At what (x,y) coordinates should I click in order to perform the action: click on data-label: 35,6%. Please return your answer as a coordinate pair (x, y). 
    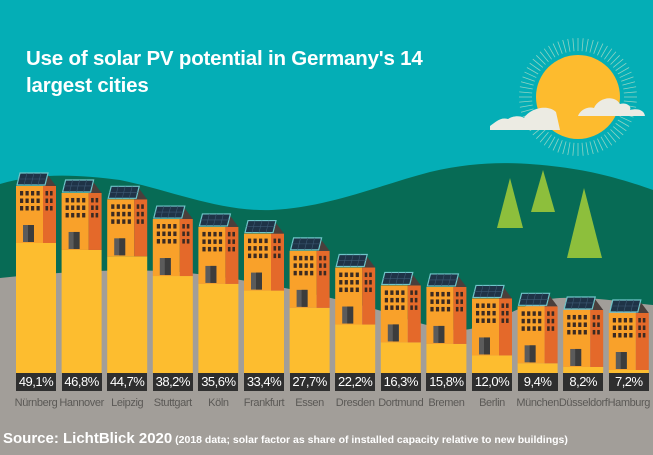
    Looking at the image, I should click on (218, 382).